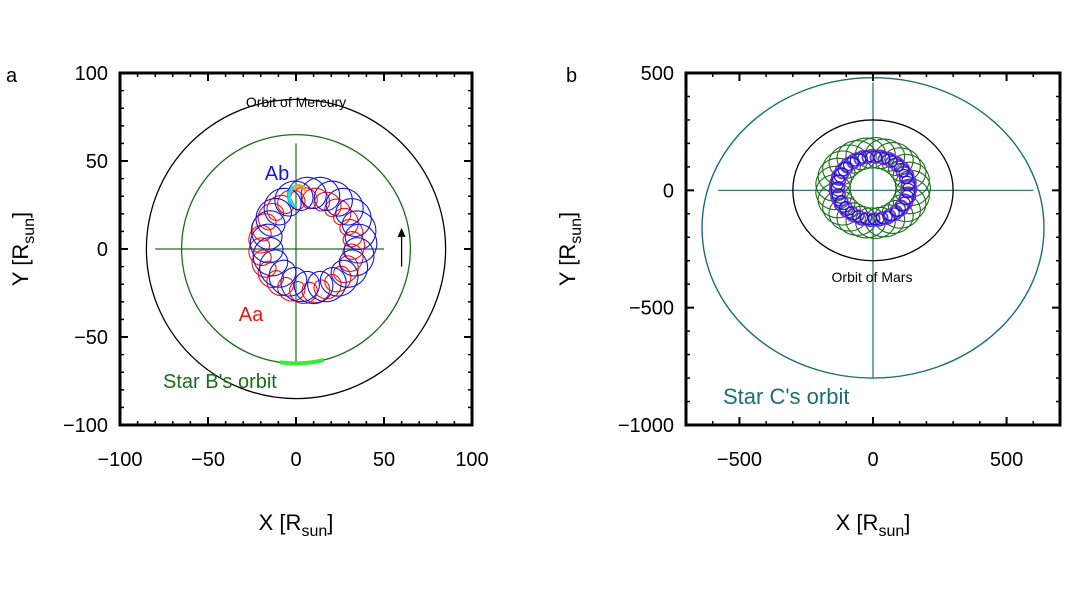  I want to click on panel-b-y-axis-title: Y [Rsun], so click(570, 249).